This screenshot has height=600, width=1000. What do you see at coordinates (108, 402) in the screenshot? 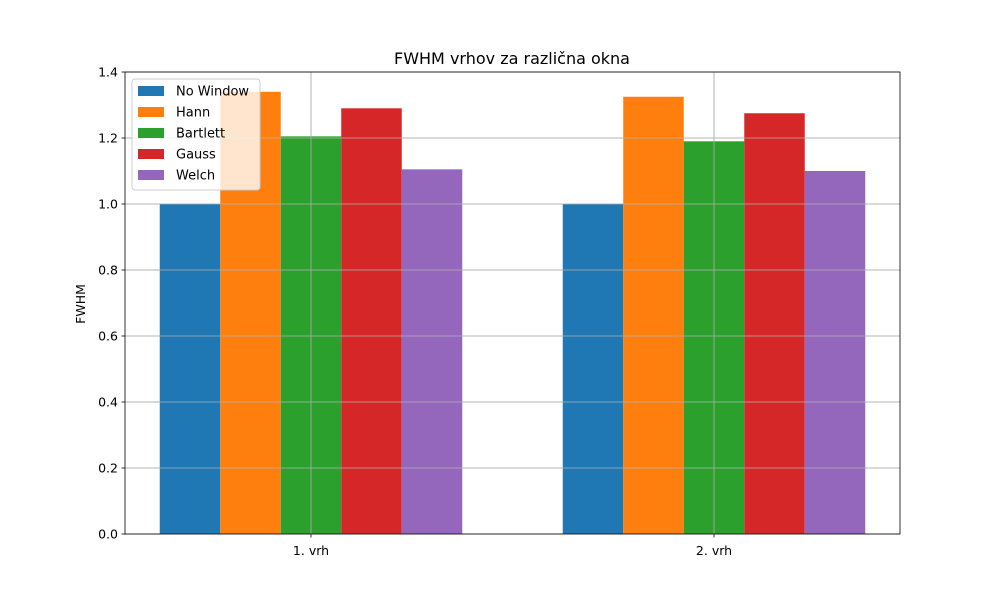
I see `y-tick-label: 0.4` at bounding box center [108, 402].